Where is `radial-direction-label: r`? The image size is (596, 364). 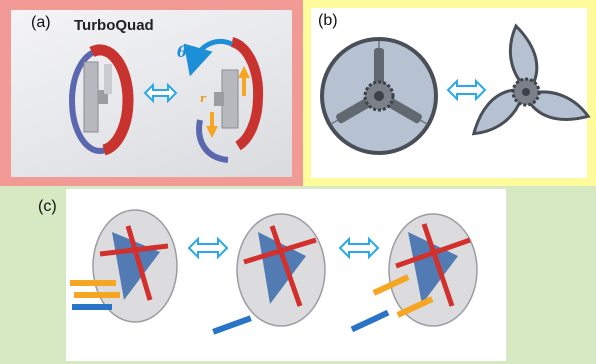
radial-direction-label: r is located at coordinates (203, 98).